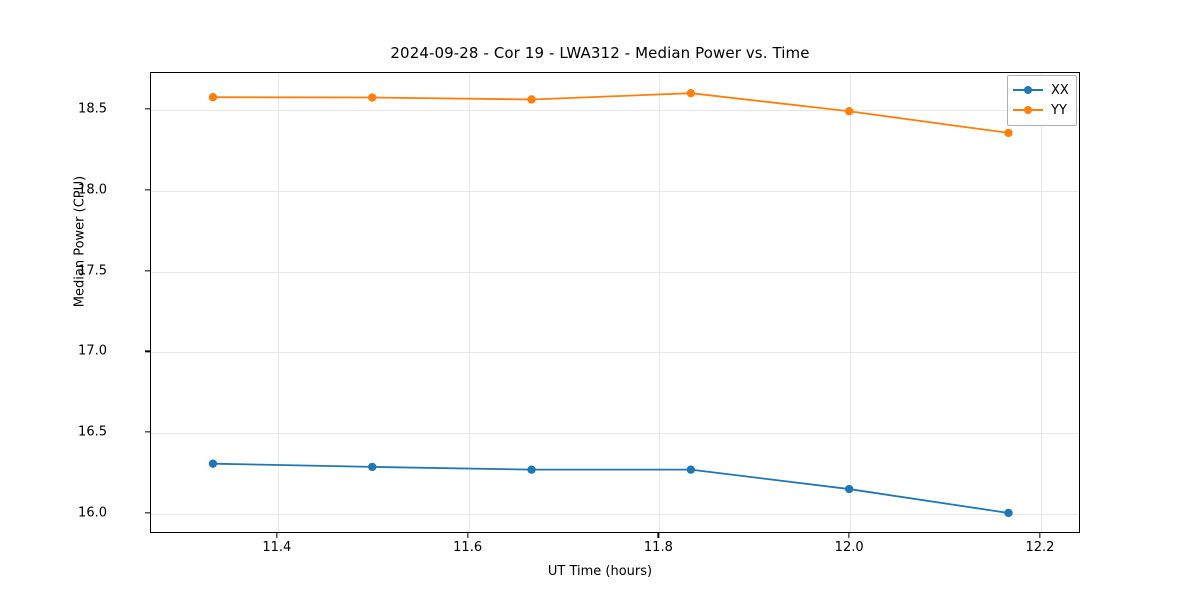 Image resolution: width=1200 pixels, height=600 pixels. What do you see at coordinates (92, 109) in the screenshot?
I see `y-tick-label: 18.5` at bounding box center [92, 109].